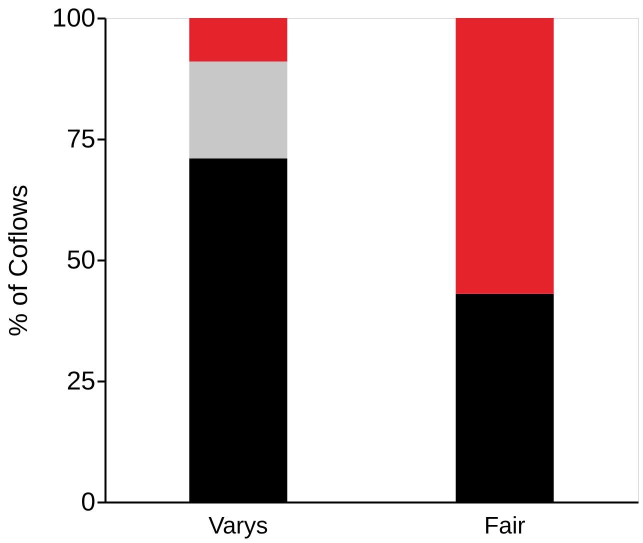  I want to click on y-tick-label: 0, so click(88, 501).